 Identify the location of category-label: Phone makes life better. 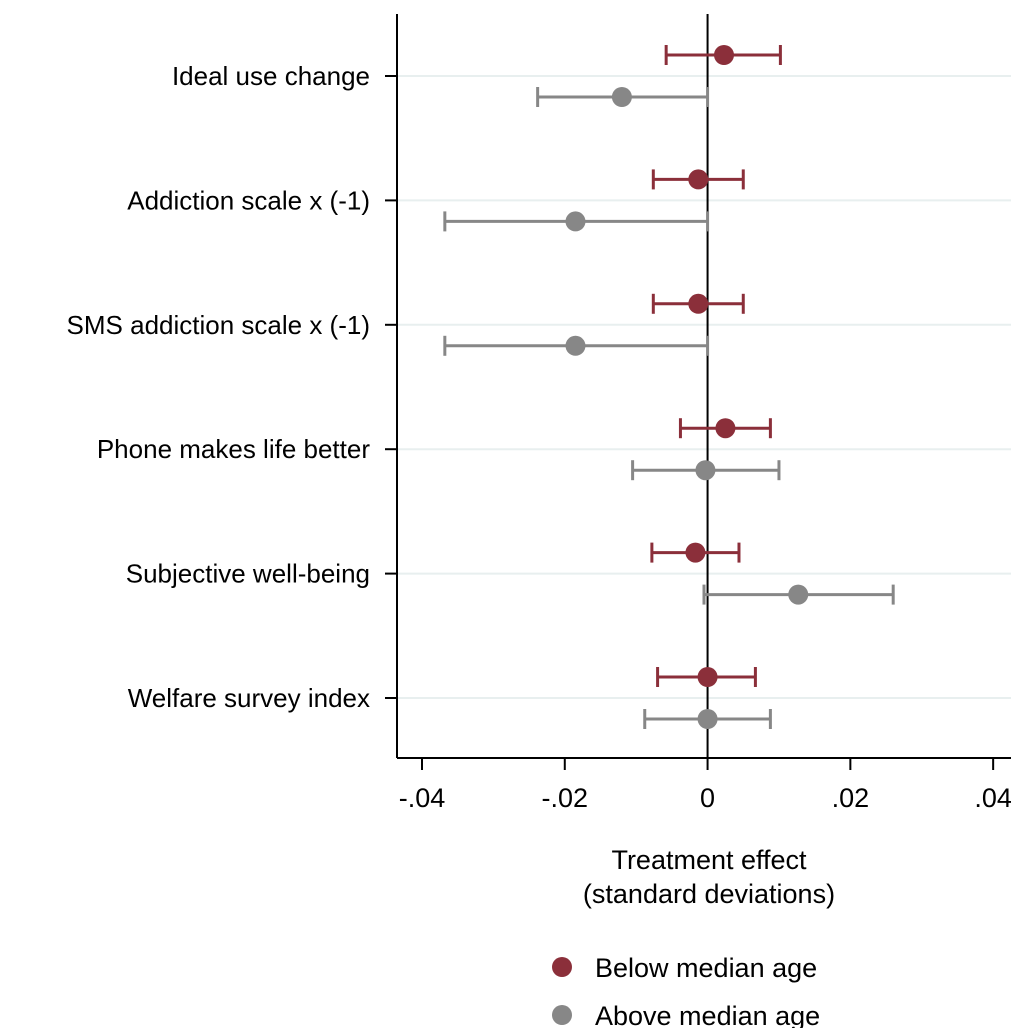
(233, 449).